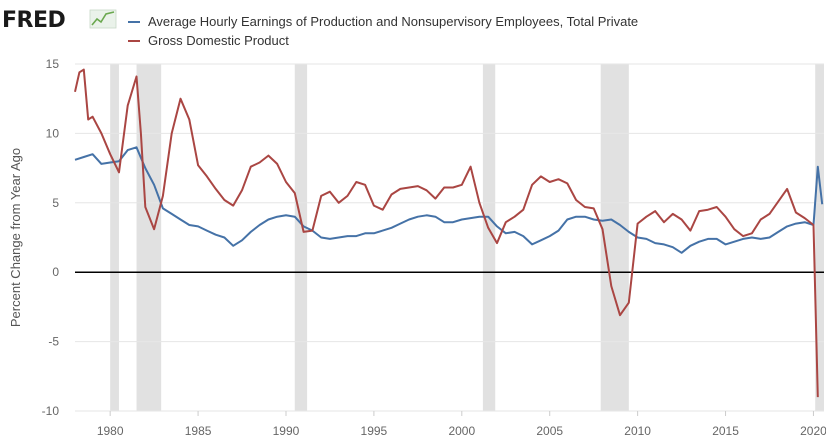 This screenshot has height=442, width=826. I want to click on x-axis-ticks: 1980 1985 1990 1995 2000 2005 2010 2015 2020, so click(461, 424).